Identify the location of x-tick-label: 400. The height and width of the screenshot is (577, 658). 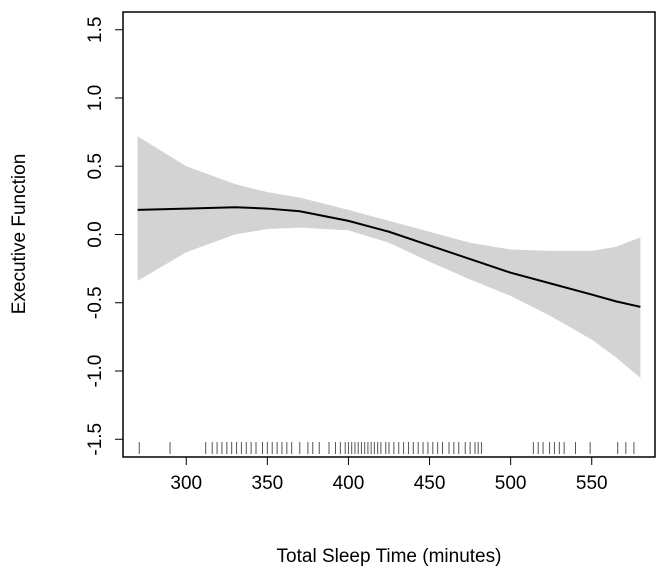
(349, 483).